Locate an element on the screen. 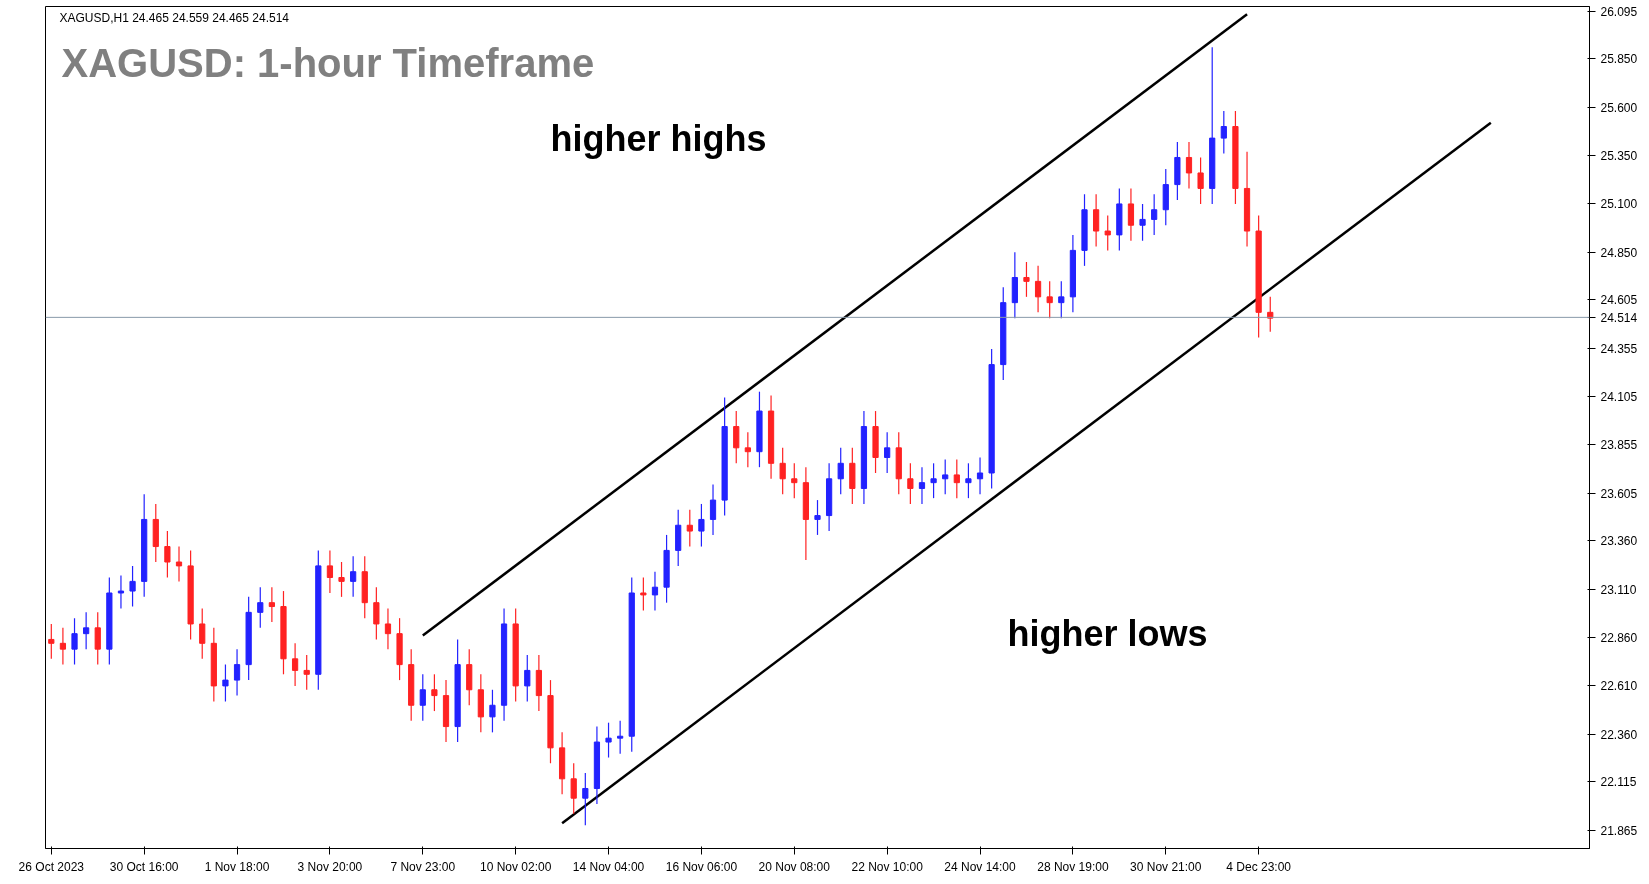 This screenshot has width=1649, height=884. y-tick-label: 25.850 is located at coordinates (1619, 59).